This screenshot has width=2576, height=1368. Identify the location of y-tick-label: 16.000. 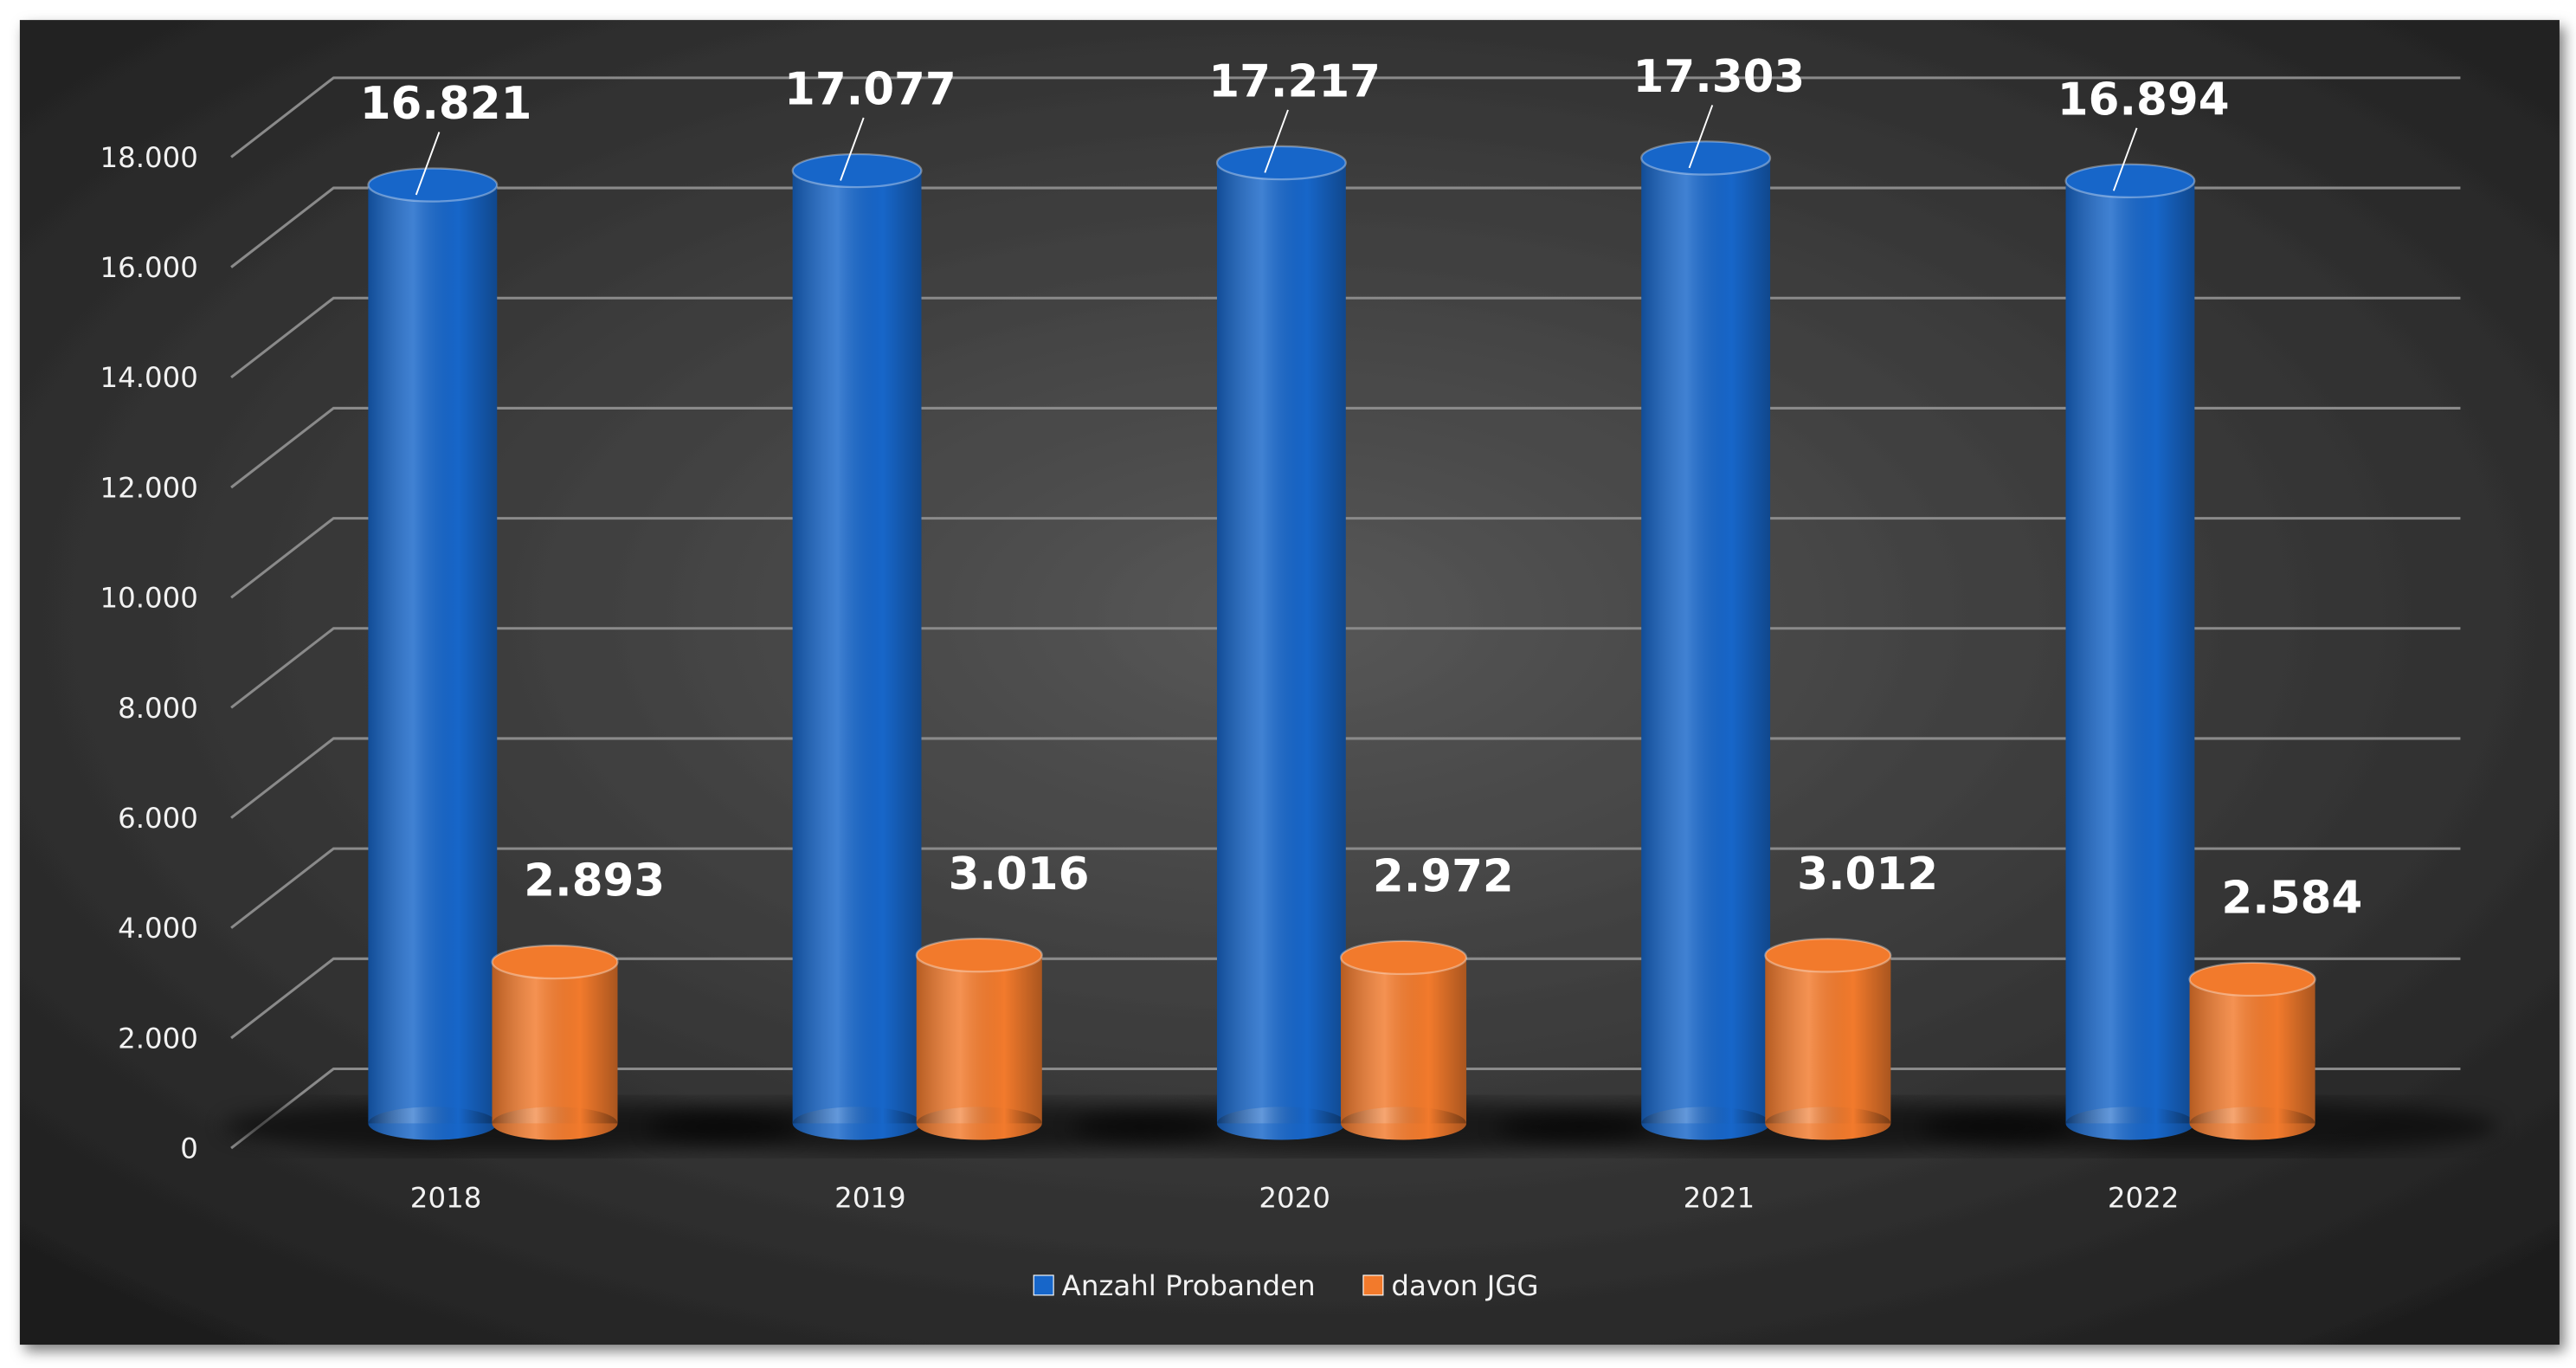
(148, 267).